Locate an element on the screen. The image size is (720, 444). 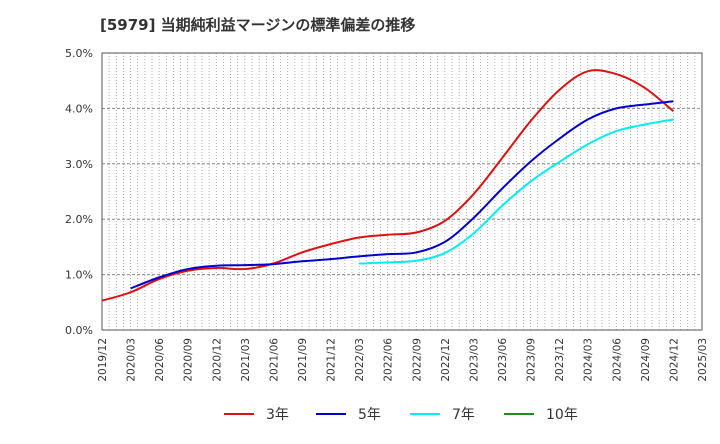
legend-label: 5年 is located at coordinates (369, 415).